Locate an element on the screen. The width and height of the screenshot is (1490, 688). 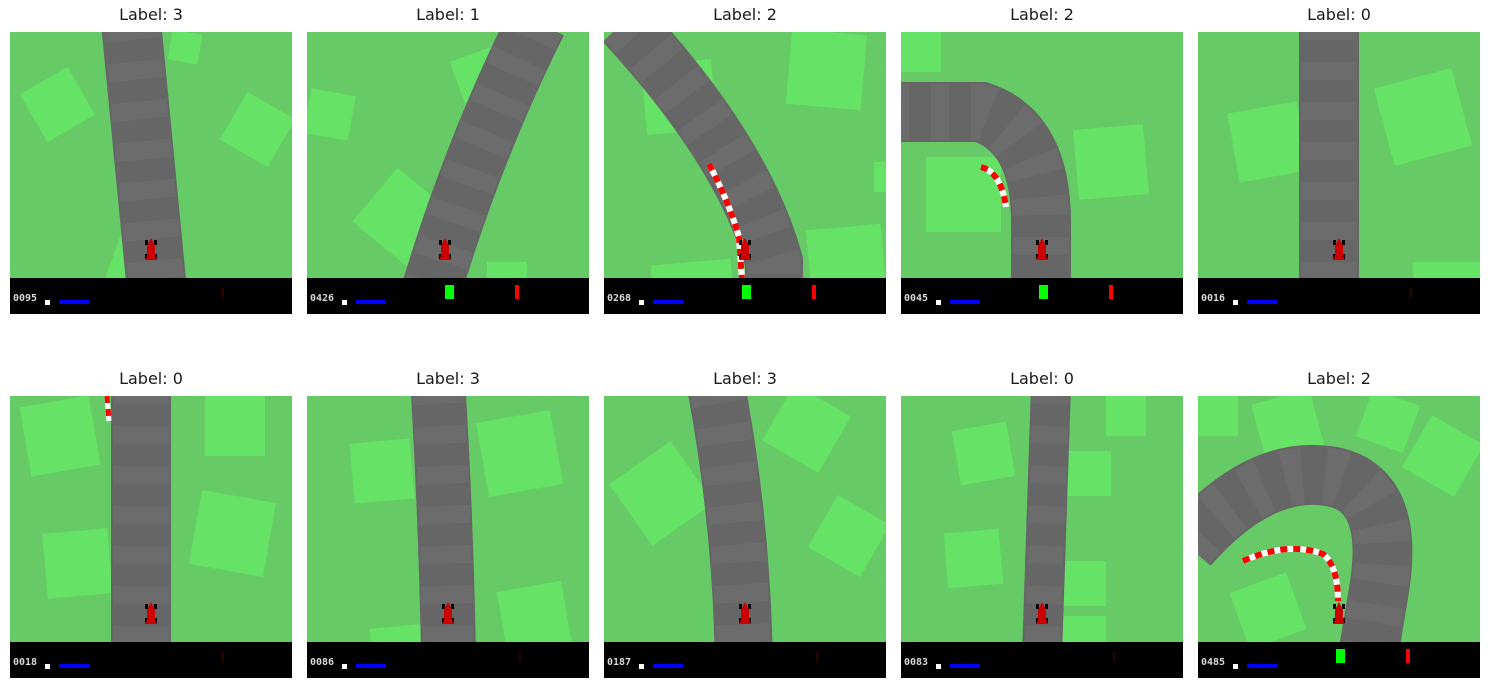
game-scene: 0268 is located at coordinates (745, 173).